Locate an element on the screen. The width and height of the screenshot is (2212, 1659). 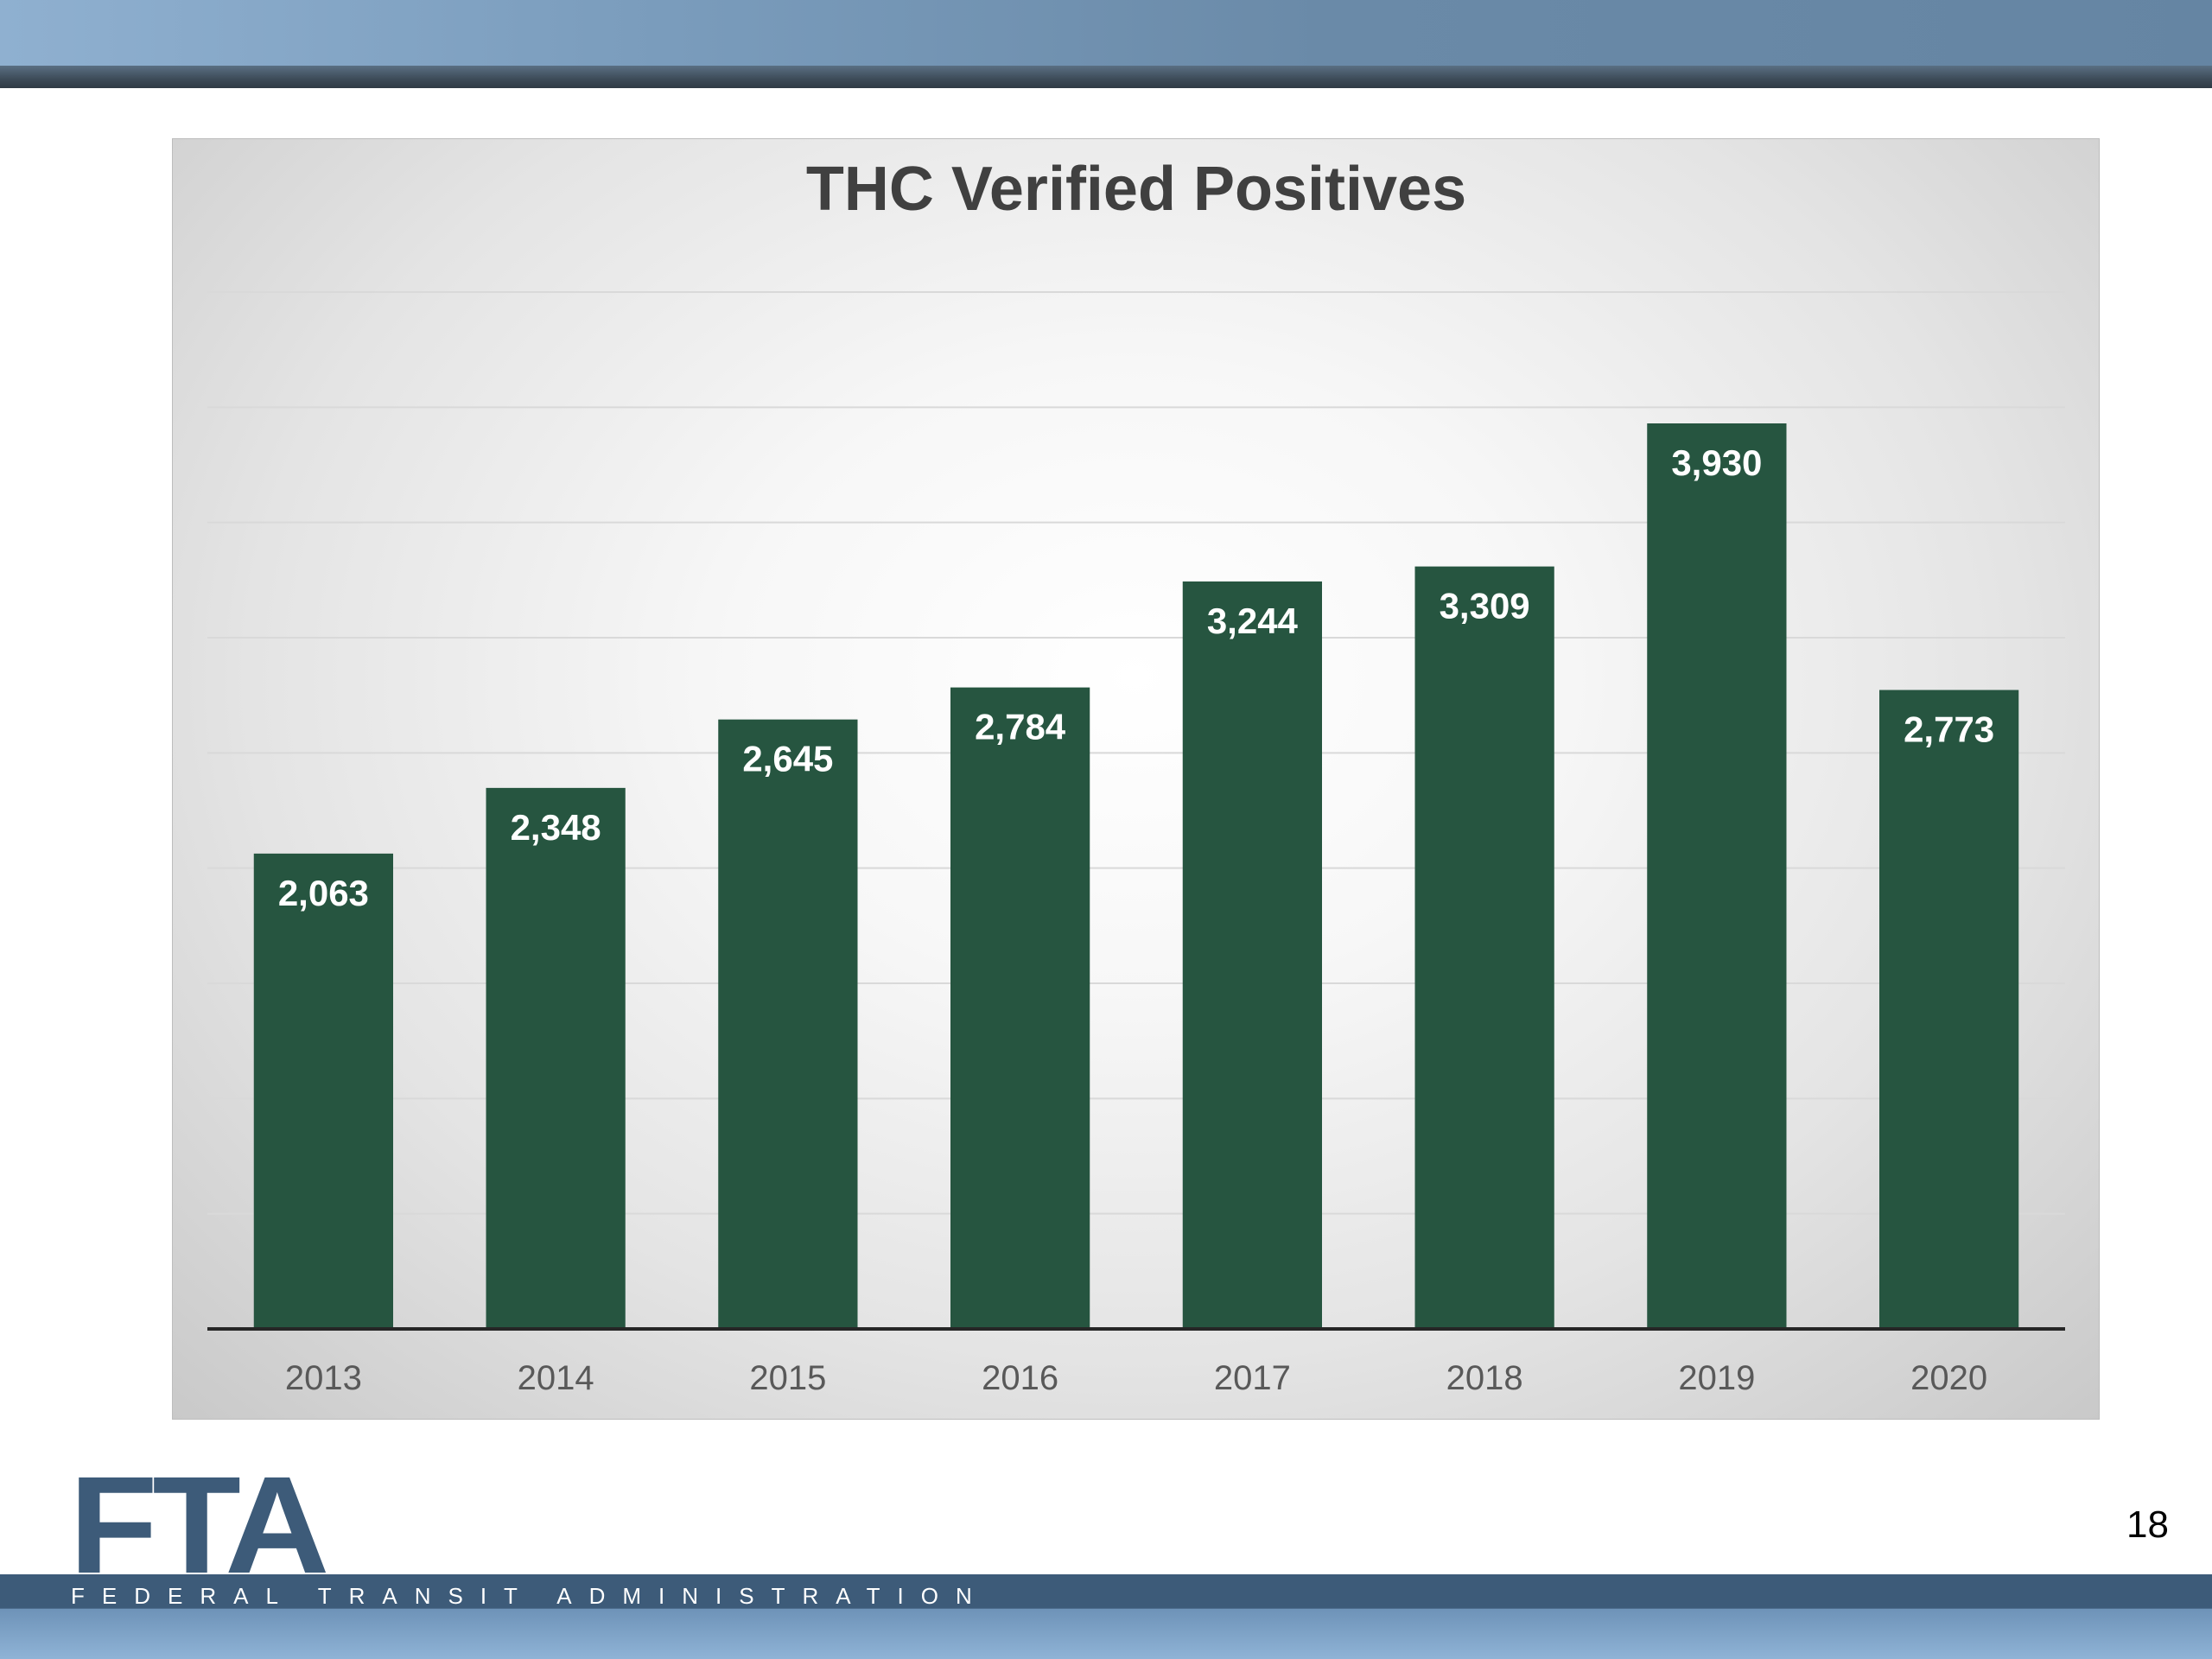
x-tick-2014: 2014 is located at coordinates (556, 1378).